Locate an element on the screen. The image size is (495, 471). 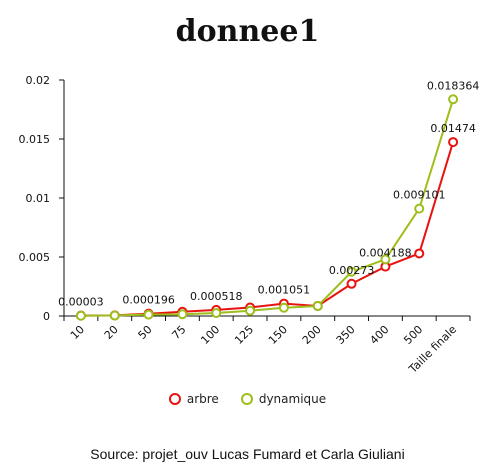
x-tick-label: 200 is located at coordinates (312, 335).